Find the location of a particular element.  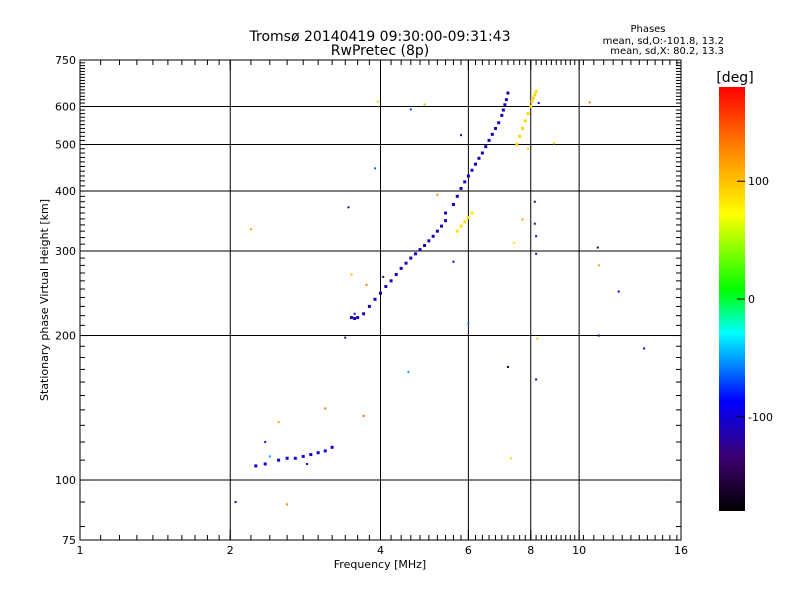

x-tick-label: 2 is located at coordinates (230, 550).